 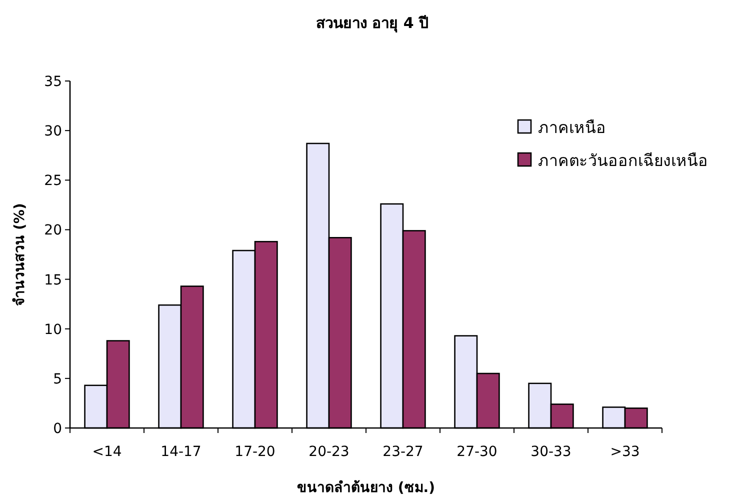 What do you see at coordinates (53, 280) in the screenshot?
I see `y-tick-label: 15` at bounding box center [53, 280].